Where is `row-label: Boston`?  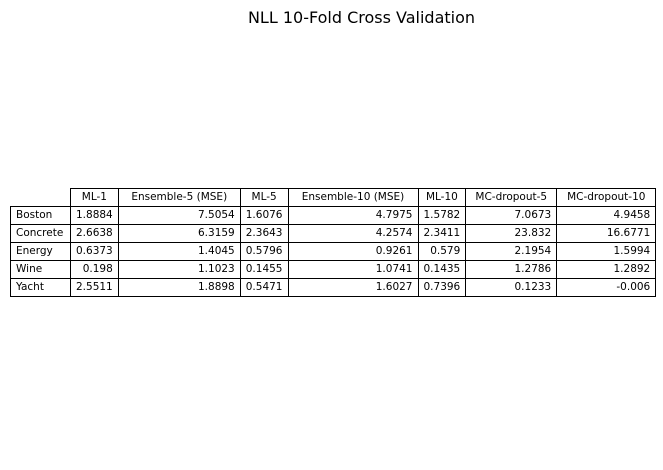
row-label: Boston is located at coordinates (40, 215).